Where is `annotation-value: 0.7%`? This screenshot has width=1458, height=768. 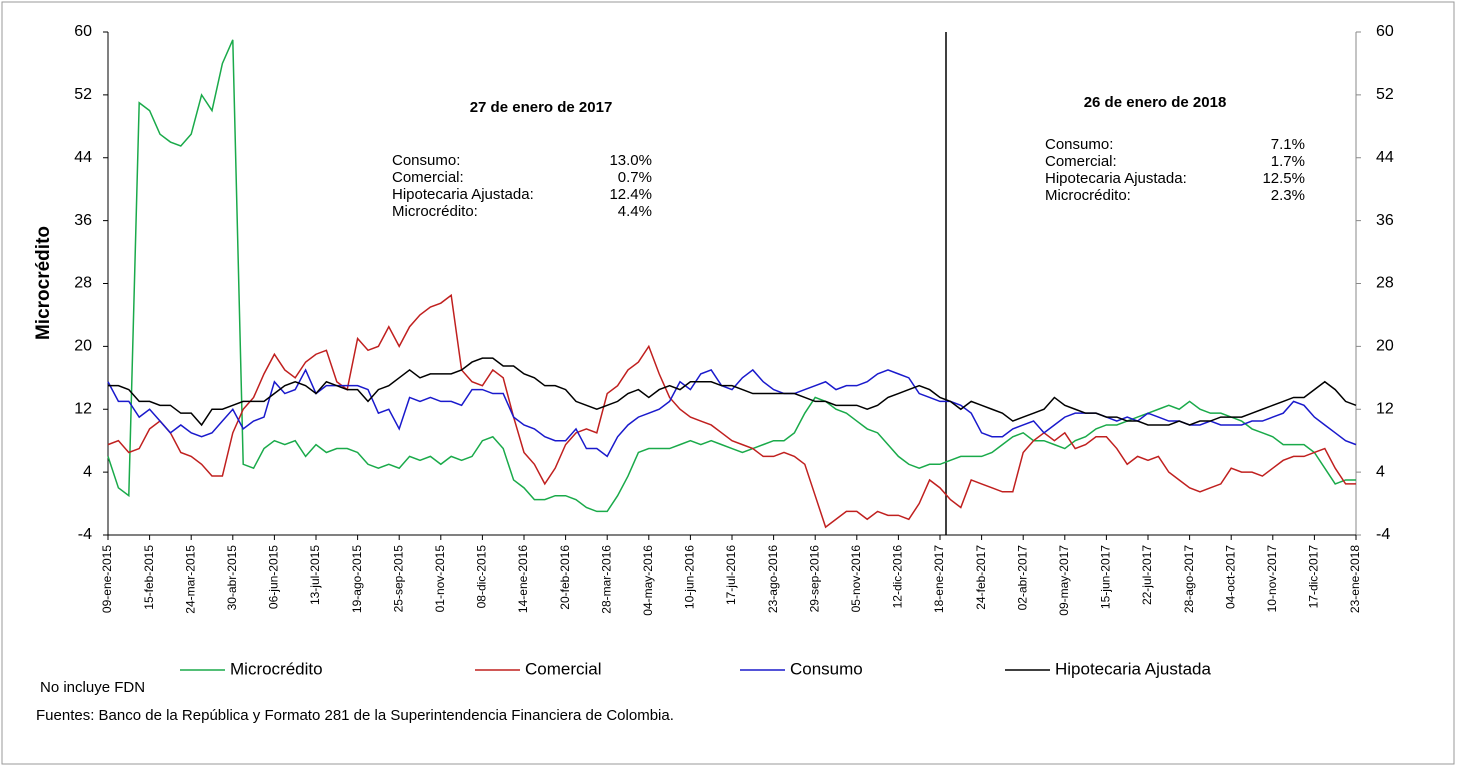 annotation-value: 0.7% is located at coordinates (635, 177).